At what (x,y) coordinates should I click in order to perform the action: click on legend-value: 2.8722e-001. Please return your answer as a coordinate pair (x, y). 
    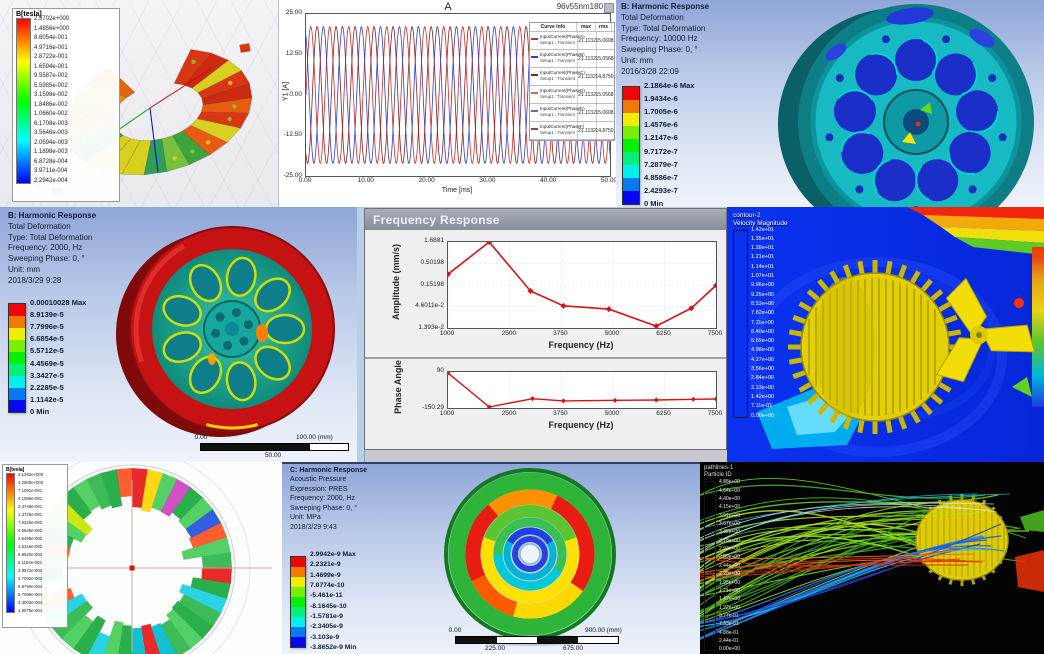
    Looking at the image, I should click on (51, 57).